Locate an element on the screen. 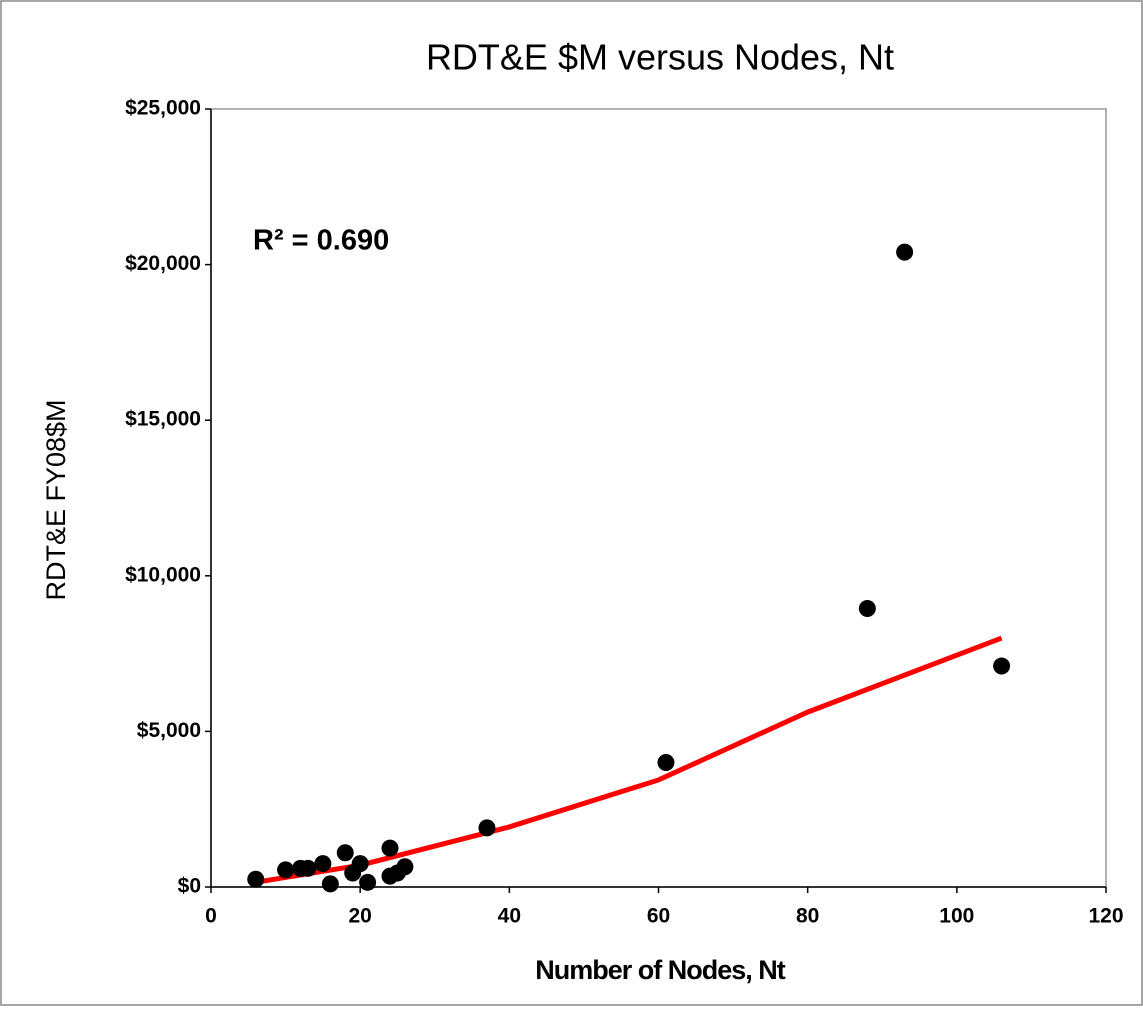 This screenshot has width=1143, height=1011. chart-title: RDT&E $M versus Nodes, Nt is located at coordinates (660, 57).